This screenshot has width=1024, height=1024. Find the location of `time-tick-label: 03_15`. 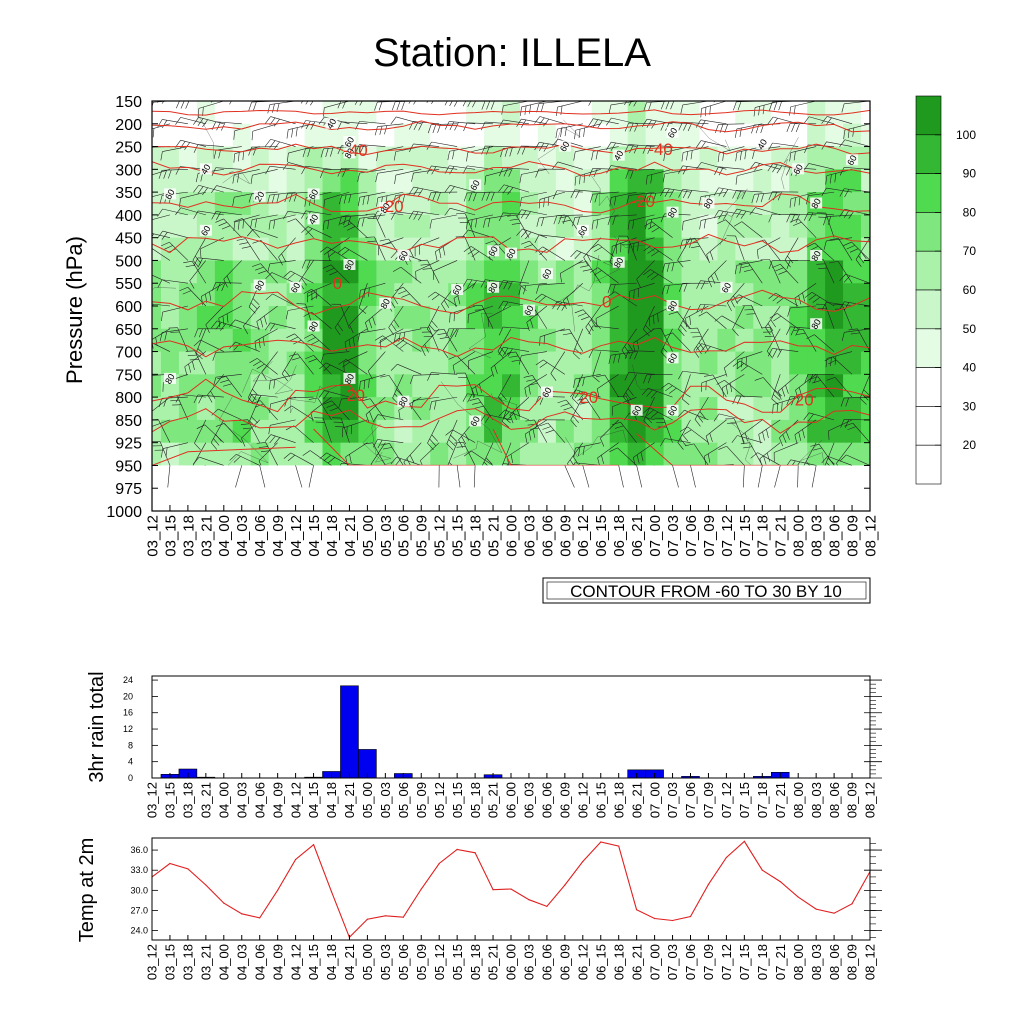

time-tick-label: 03_15 is located at coordinates (170, 962).